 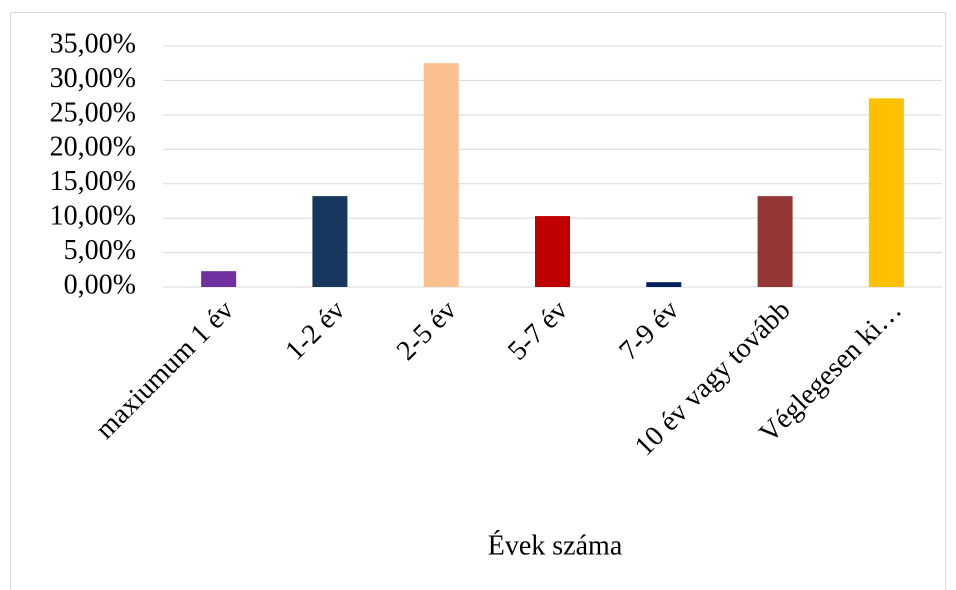 I want to click on x-axis-title: Évek száma, so click(x=555, y=545).